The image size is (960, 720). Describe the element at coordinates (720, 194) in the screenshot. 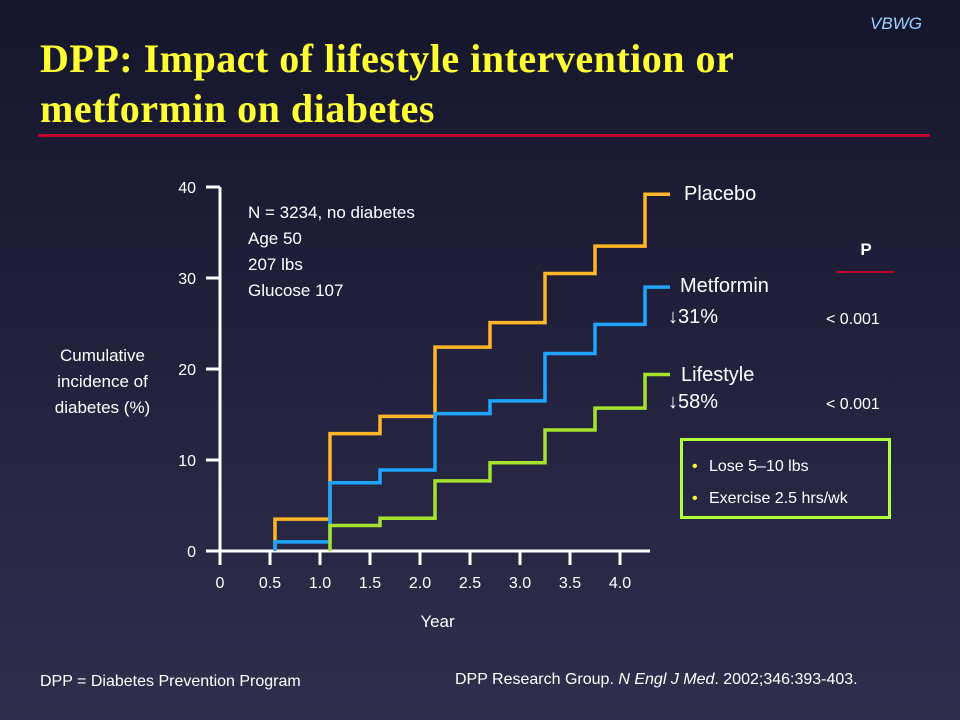

I see `series-label-placebo: Placebo` at that location.